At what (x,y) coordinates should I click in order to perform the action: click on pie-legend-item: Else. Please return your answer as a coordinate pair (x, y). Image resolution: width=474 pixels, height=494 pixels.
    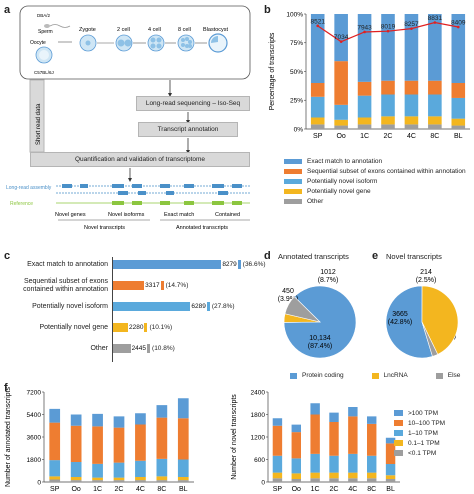
    Looking at the image, I should click on (448, 375).